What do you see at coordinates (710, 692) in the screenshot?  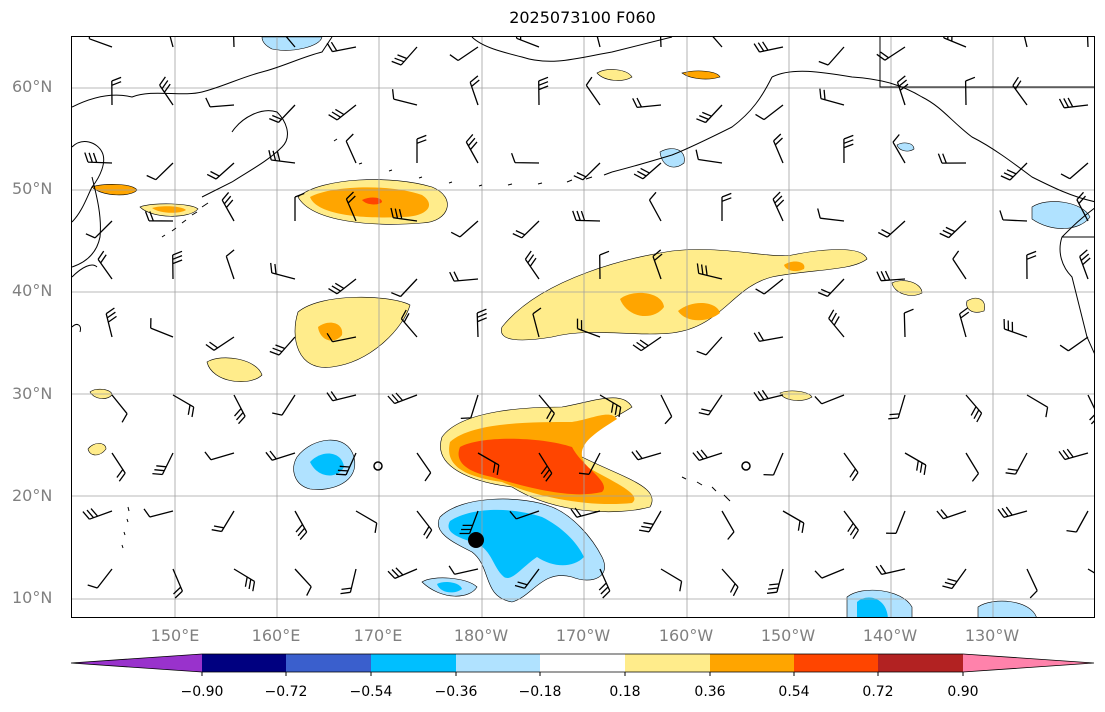 I see `colorbar-tick-label: 0.36` at bounding box center [710, 692].